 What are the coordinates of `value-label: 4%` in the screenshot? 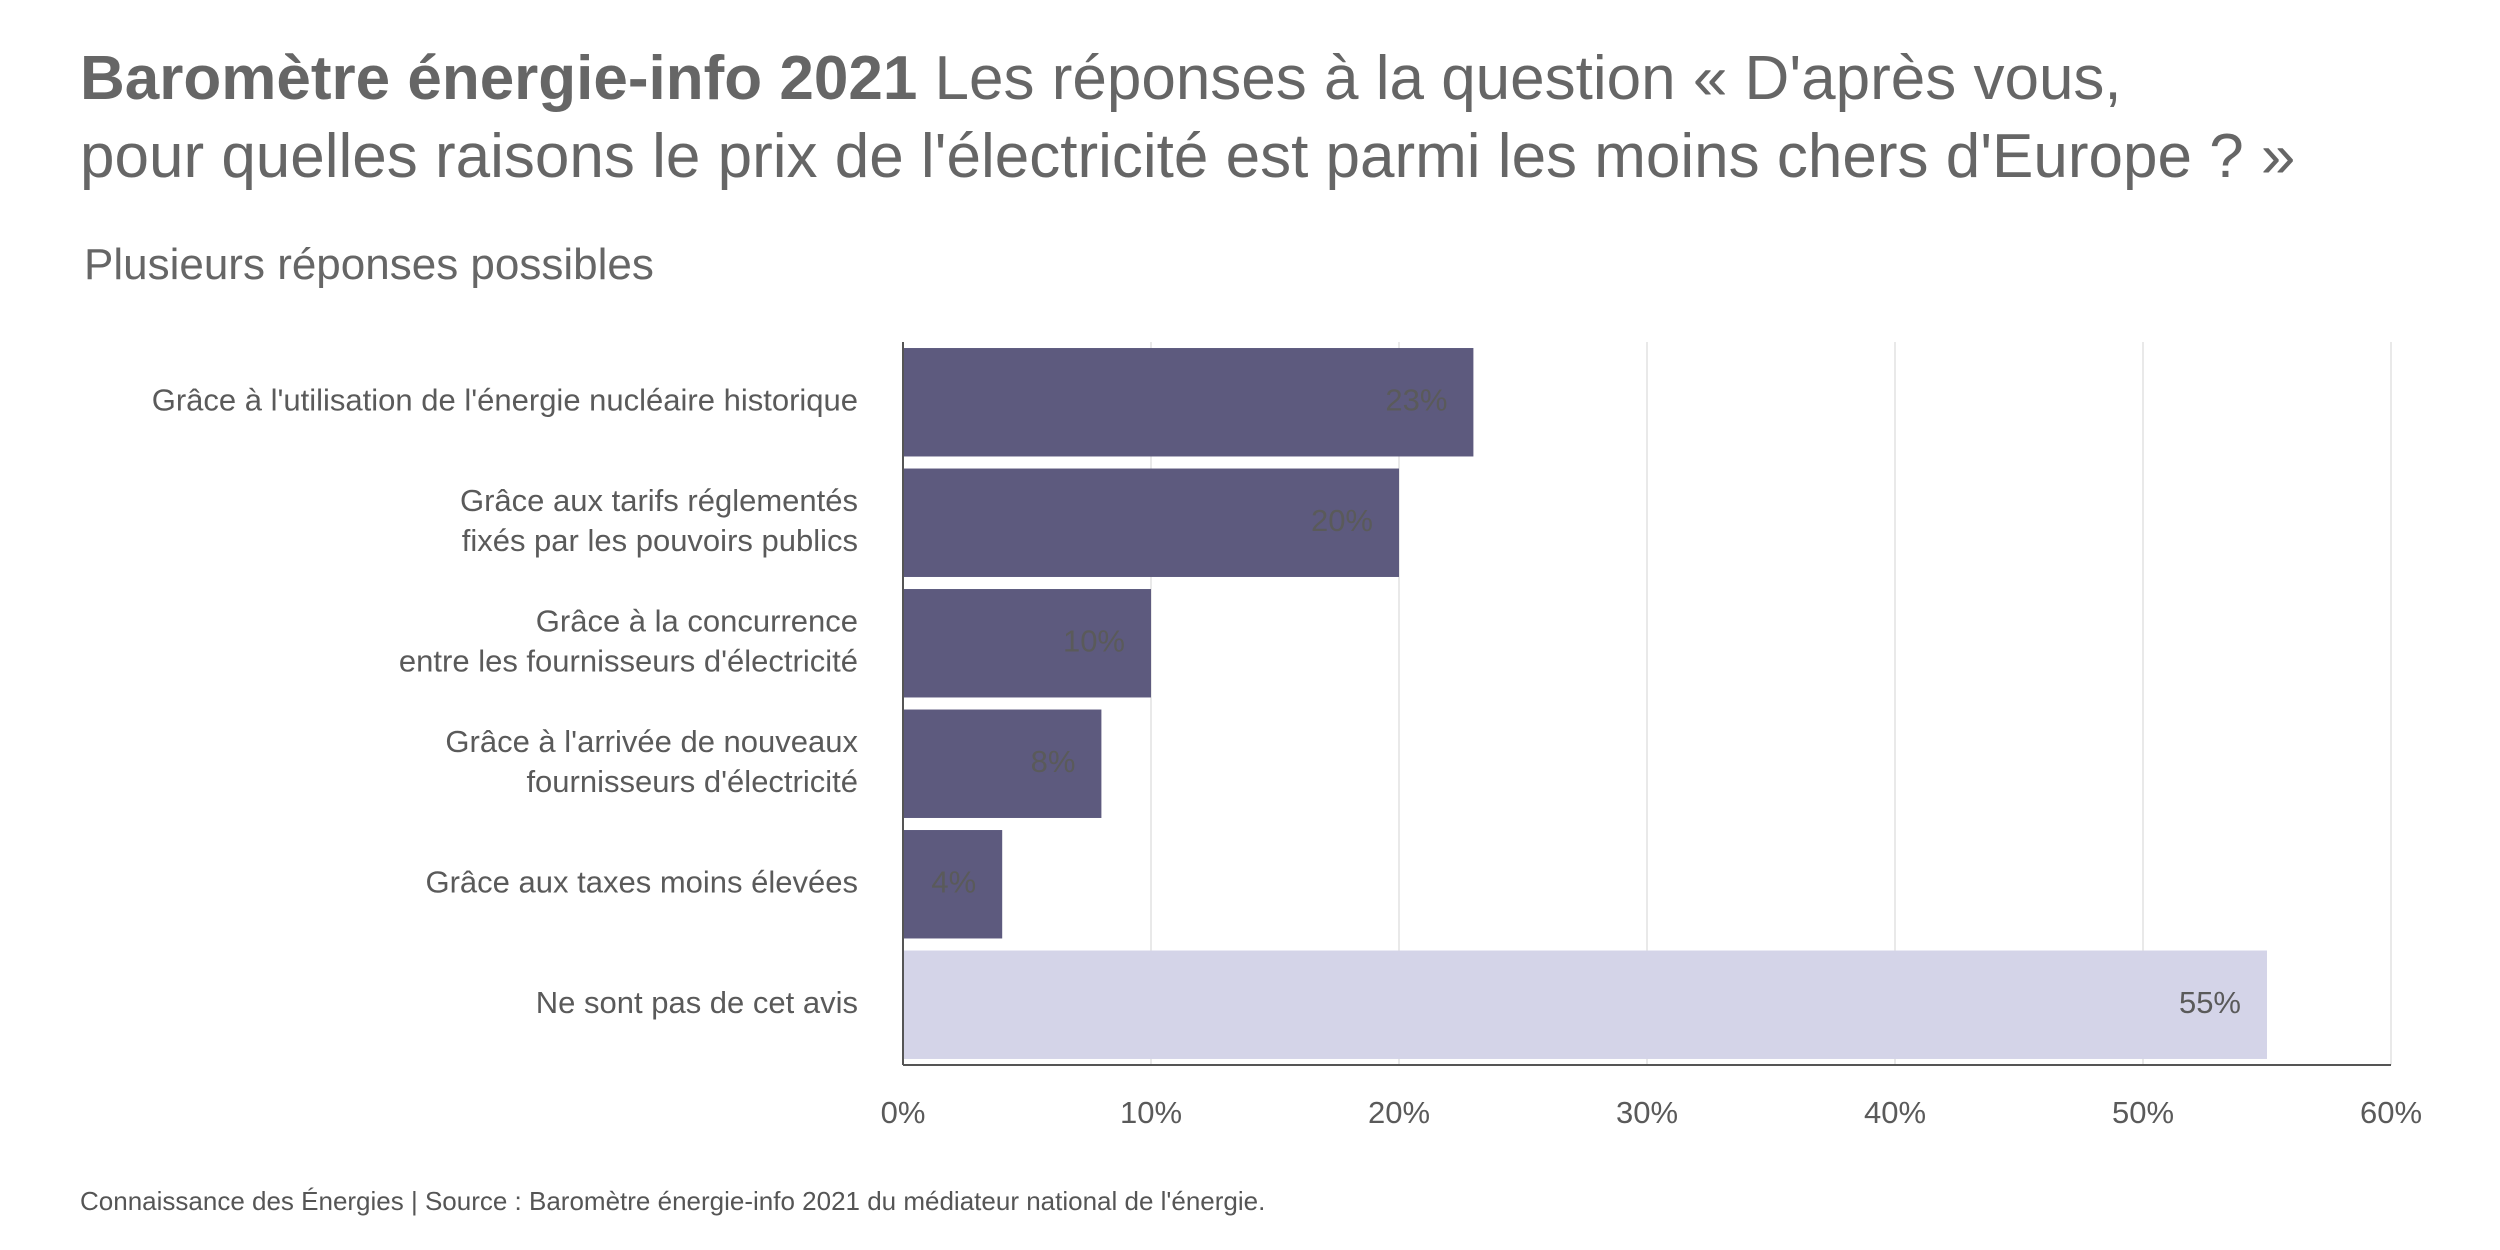 It's located at (953, 881).